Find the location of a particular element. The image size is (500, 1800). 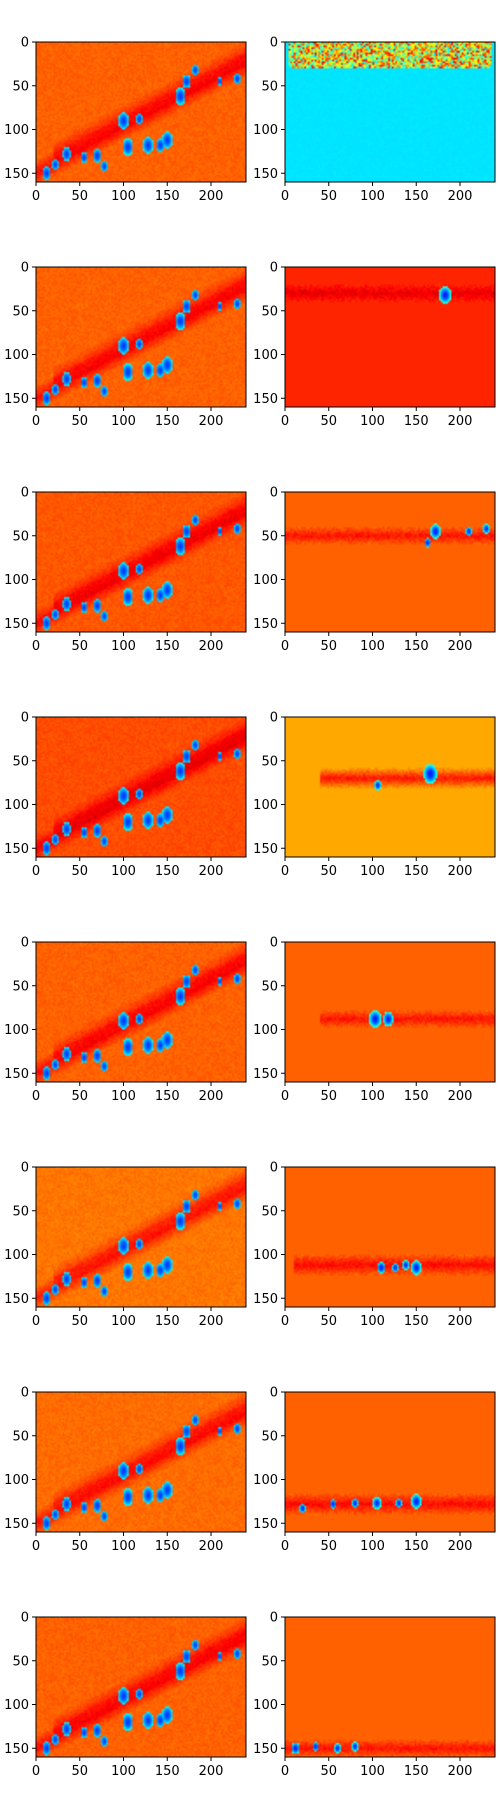

panel-r7-c0: 0 50 100 150 200 0 50 100 150 is located at coordinates (125, 1695).